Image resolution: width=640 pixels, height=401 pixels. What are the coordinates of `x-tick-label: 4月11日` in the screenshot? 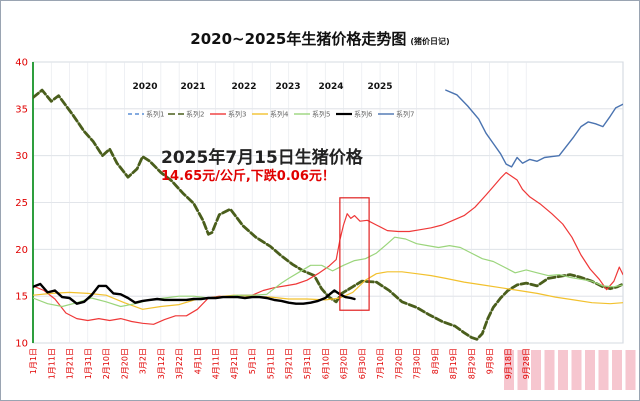 It's located at (216, 363).